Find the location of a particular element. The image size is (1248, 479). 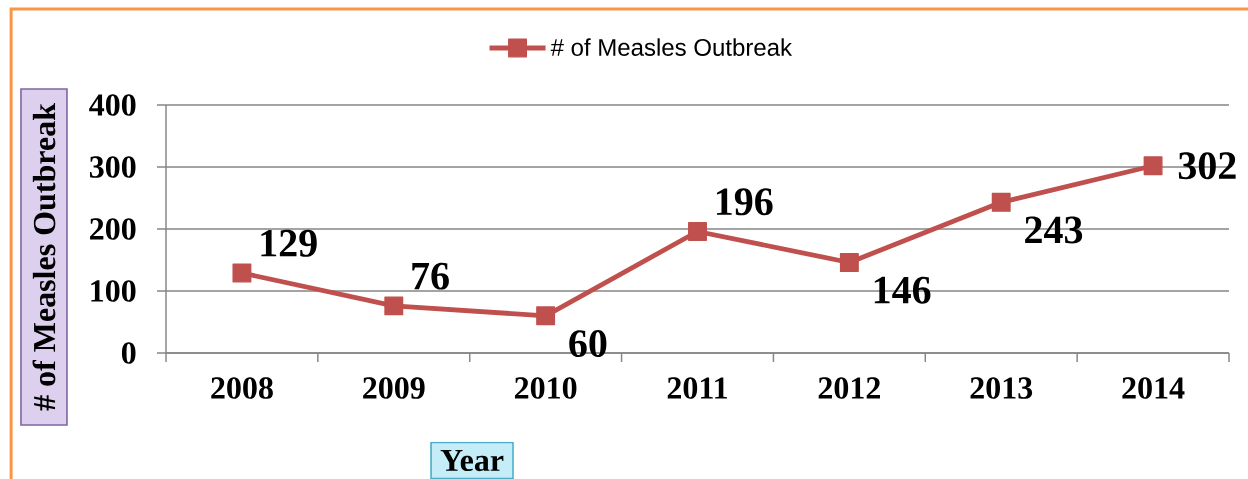

data-label: 243 is located at coordinates (1054, 230).